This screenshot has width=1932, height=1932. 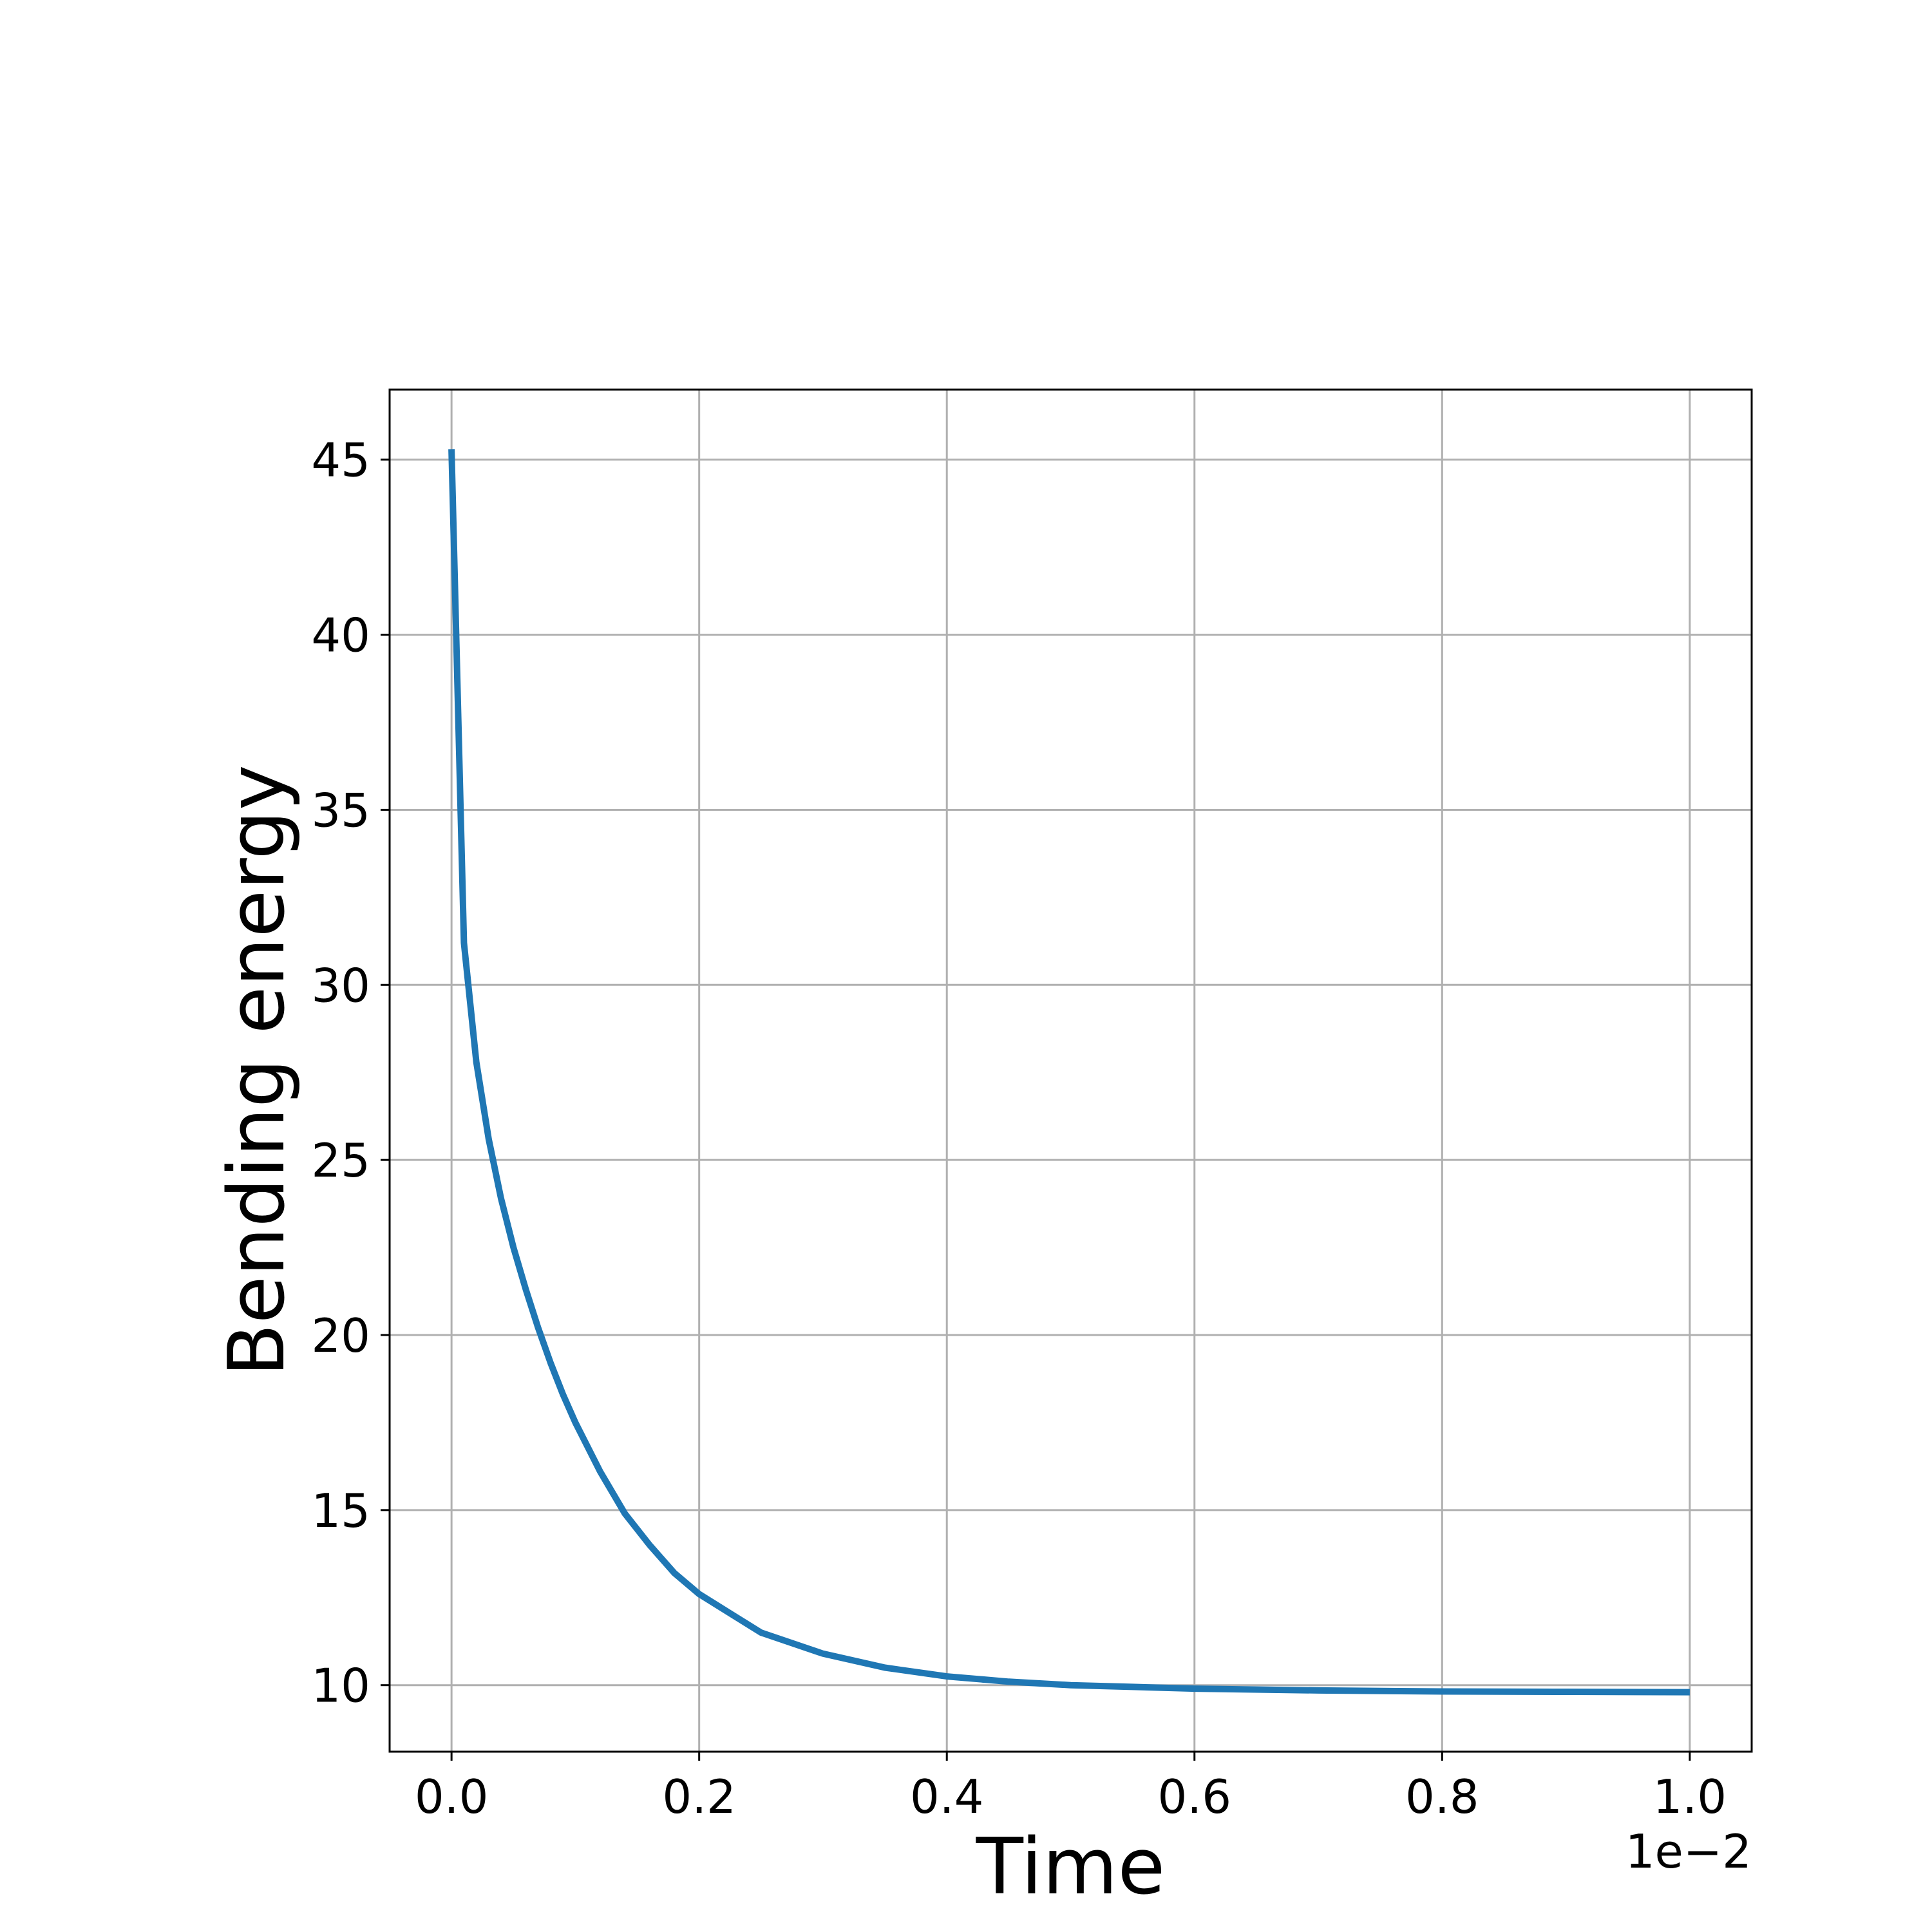 What do you see at coordinates (340, 1686) in the screenshot?
I see `y-tick-label: 10` at bounding box center [340, 1686].